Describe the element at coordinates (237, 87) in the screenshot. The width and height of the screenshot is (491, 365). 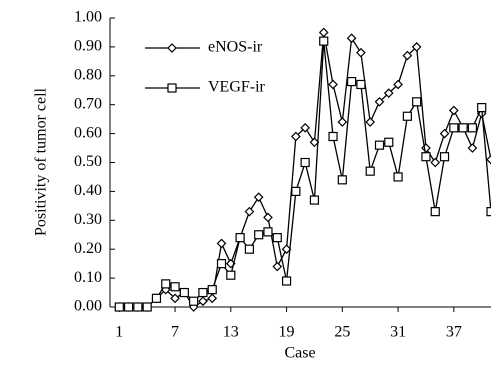
I see `legend-label: VEGF-ir` at that location.